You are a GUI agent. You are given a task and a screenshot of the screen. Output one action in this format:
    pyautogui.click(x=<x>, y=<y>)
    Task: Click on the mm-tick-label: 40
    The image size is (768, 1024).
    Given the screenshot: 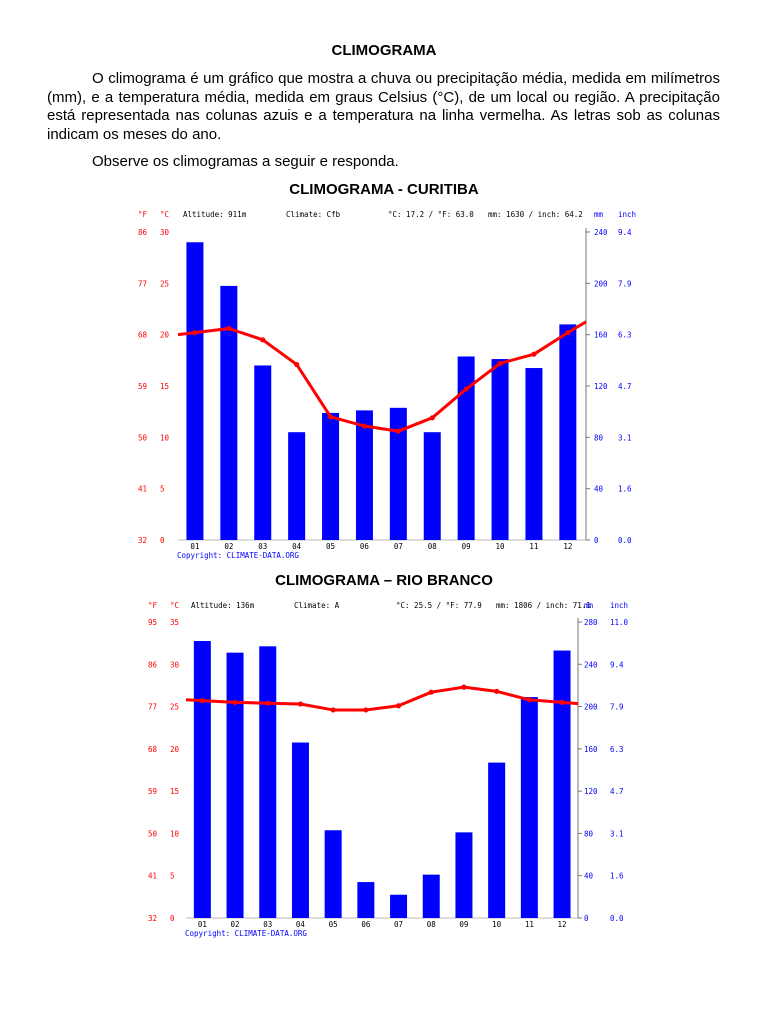 What is the action you would take?
    pyautogui.click(x=599, y=489)
    